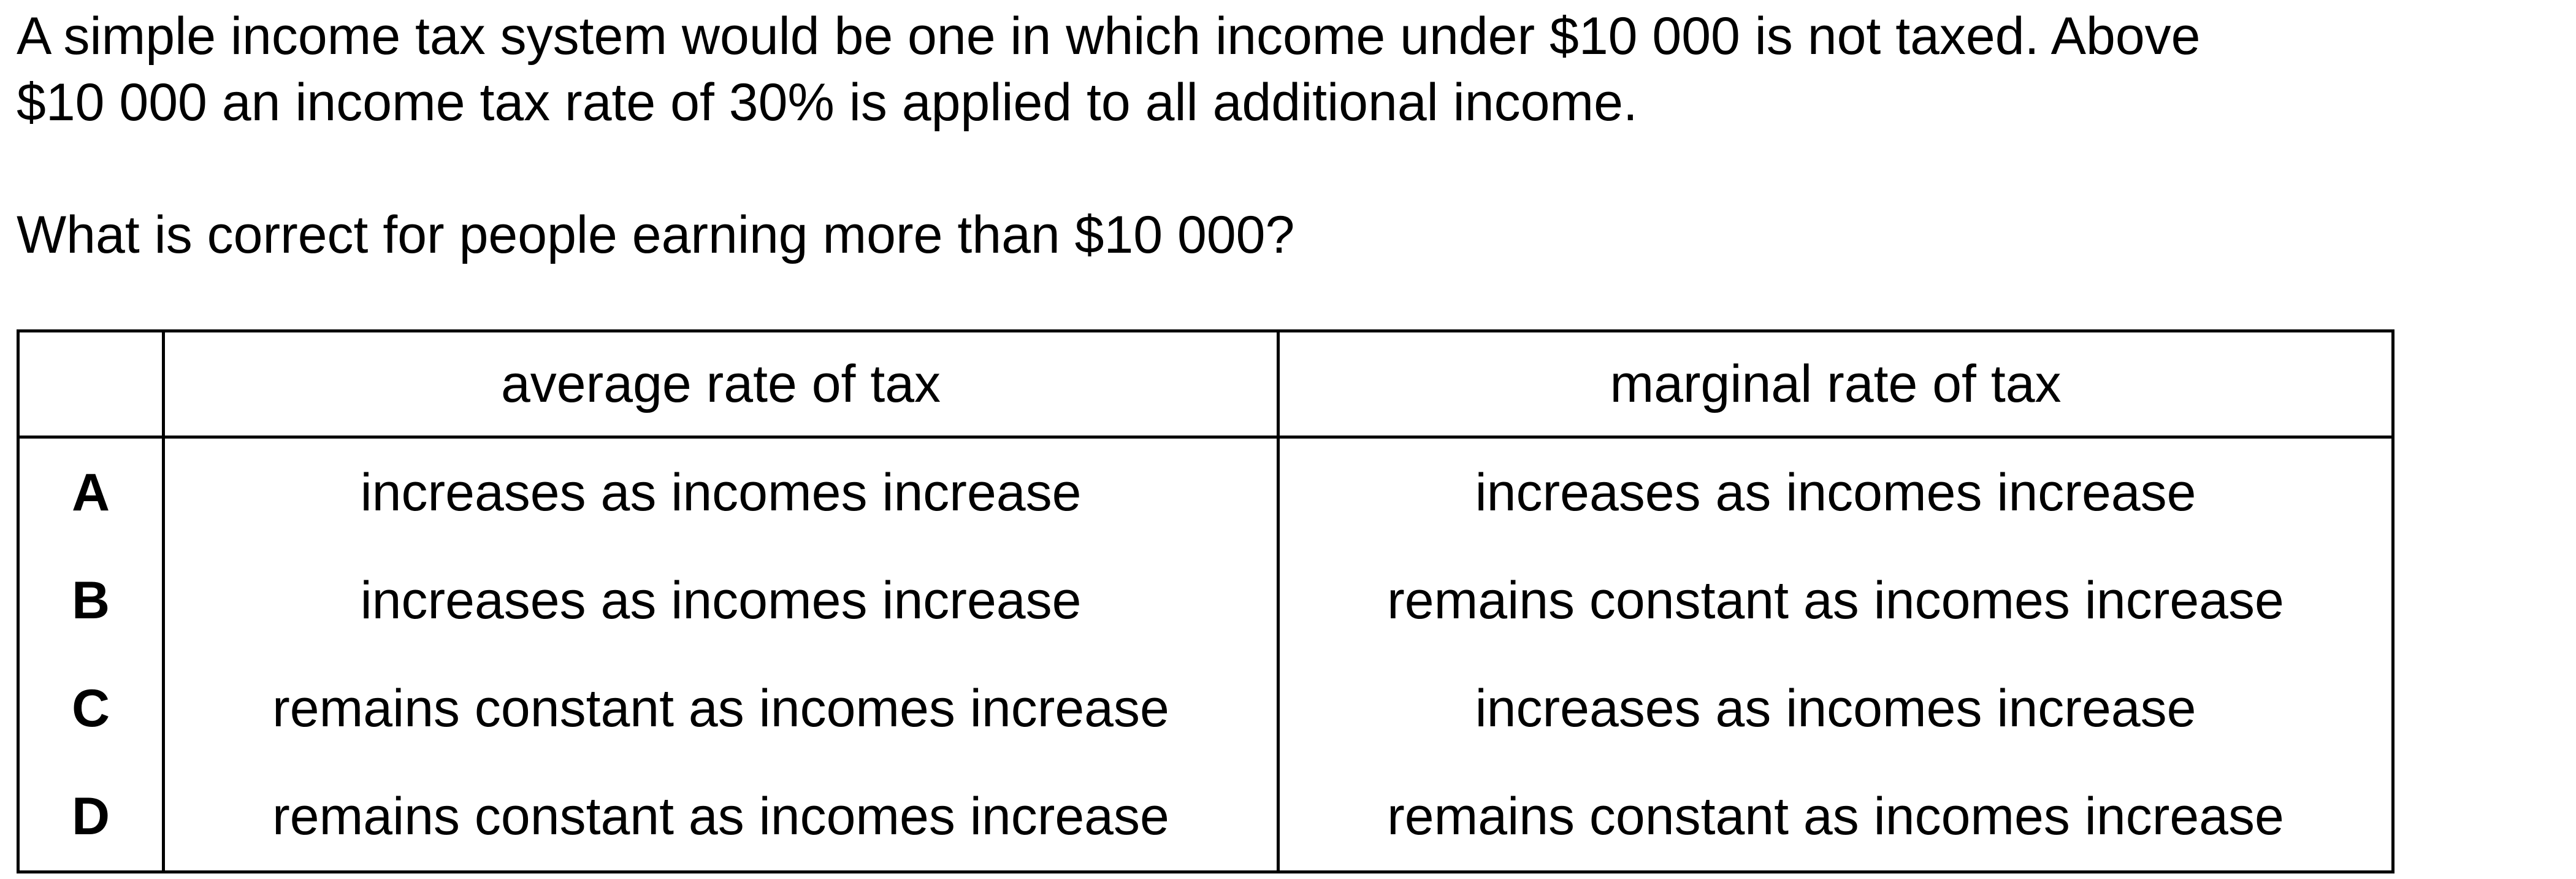 Image resolution: width=2576 pixels, height=879 pixels. Describe the element at coordinates (91, 492) in the screenshot. I see `option-letter: A` at that location.